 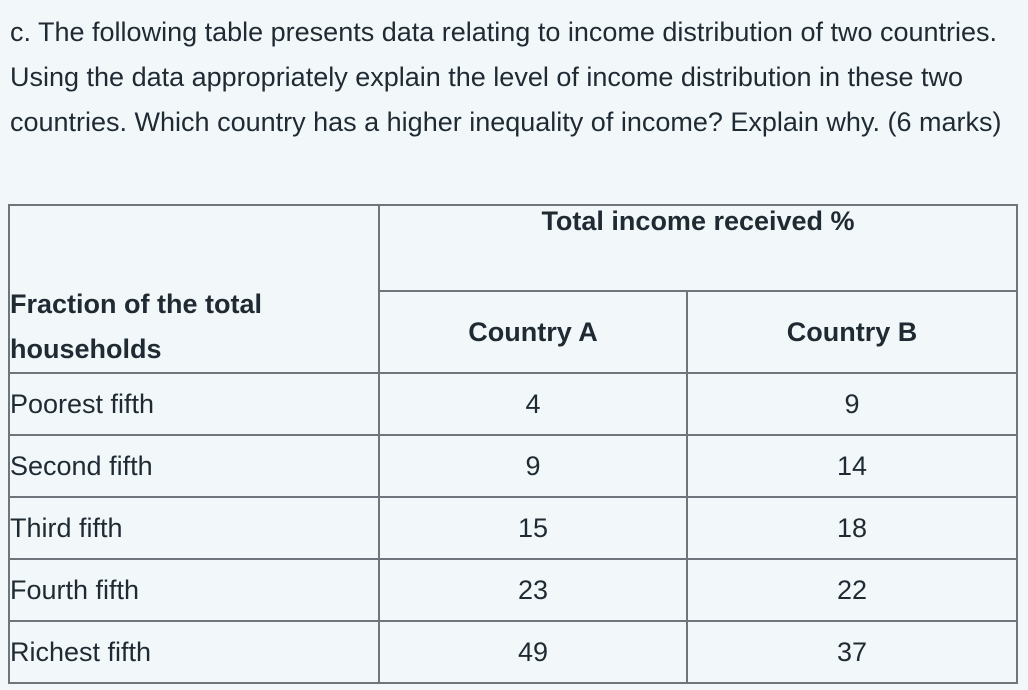 What do you see at coordinates (194, 289) in the screenshot?
I see `fraction-column-header: Fraction of the total households` at bounding box center [194, 289].